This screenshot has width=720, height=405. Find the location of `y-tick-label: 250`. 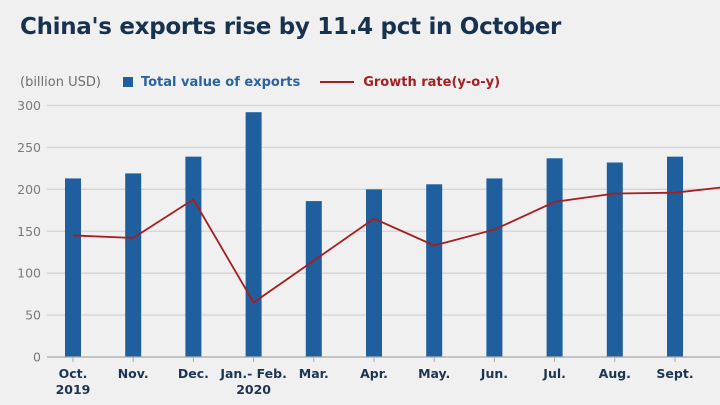

y-tick-label: 250 is located at coordinates (29, 147).